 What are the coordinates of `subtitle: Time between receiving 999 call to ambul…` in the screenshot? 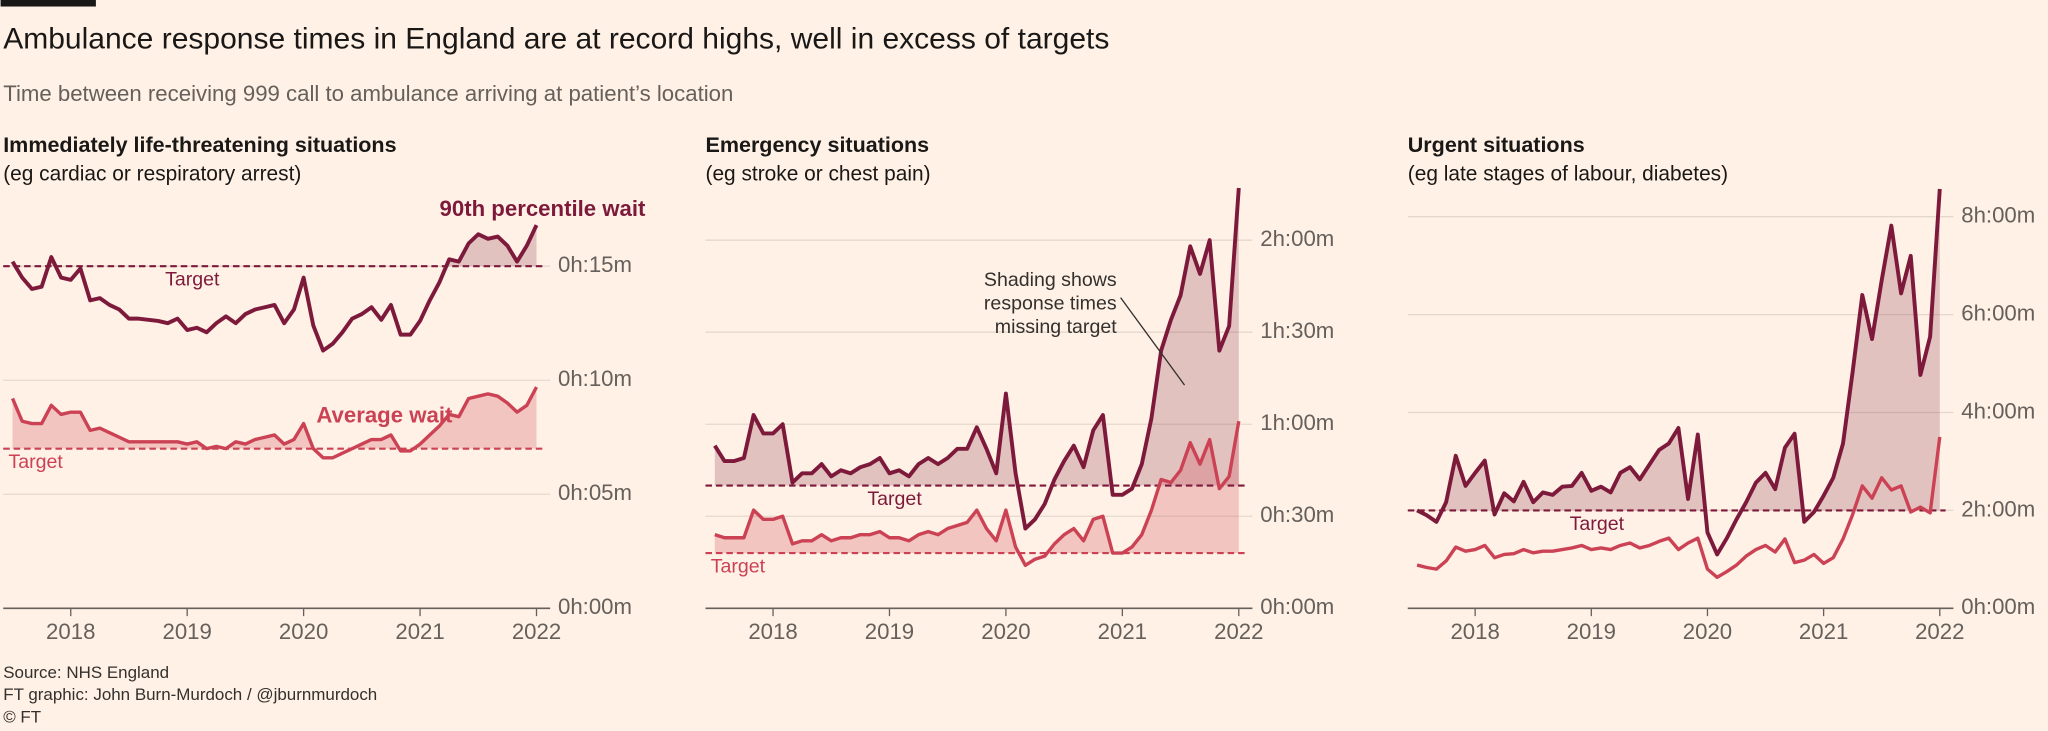 It's located at (368, 93).